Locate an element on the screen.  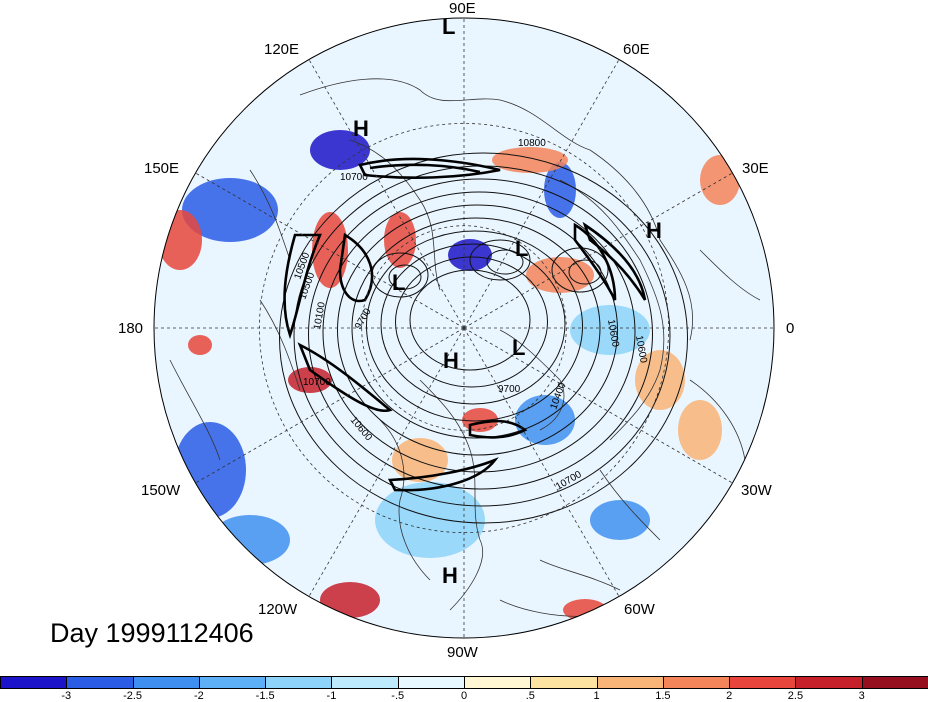
colorbar-tick-label: -1.5 is located at coordinates (265, 696).